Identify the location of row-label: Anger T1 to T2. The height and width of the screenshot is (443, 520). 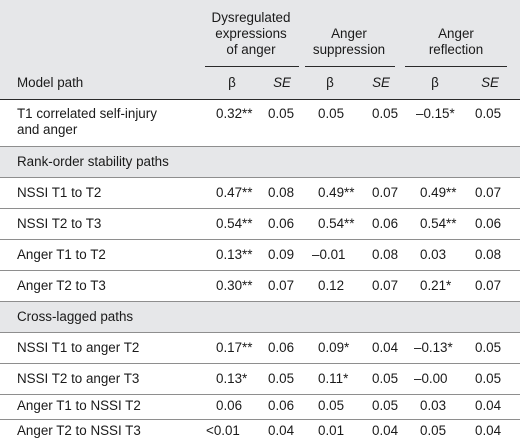
(61, 254).